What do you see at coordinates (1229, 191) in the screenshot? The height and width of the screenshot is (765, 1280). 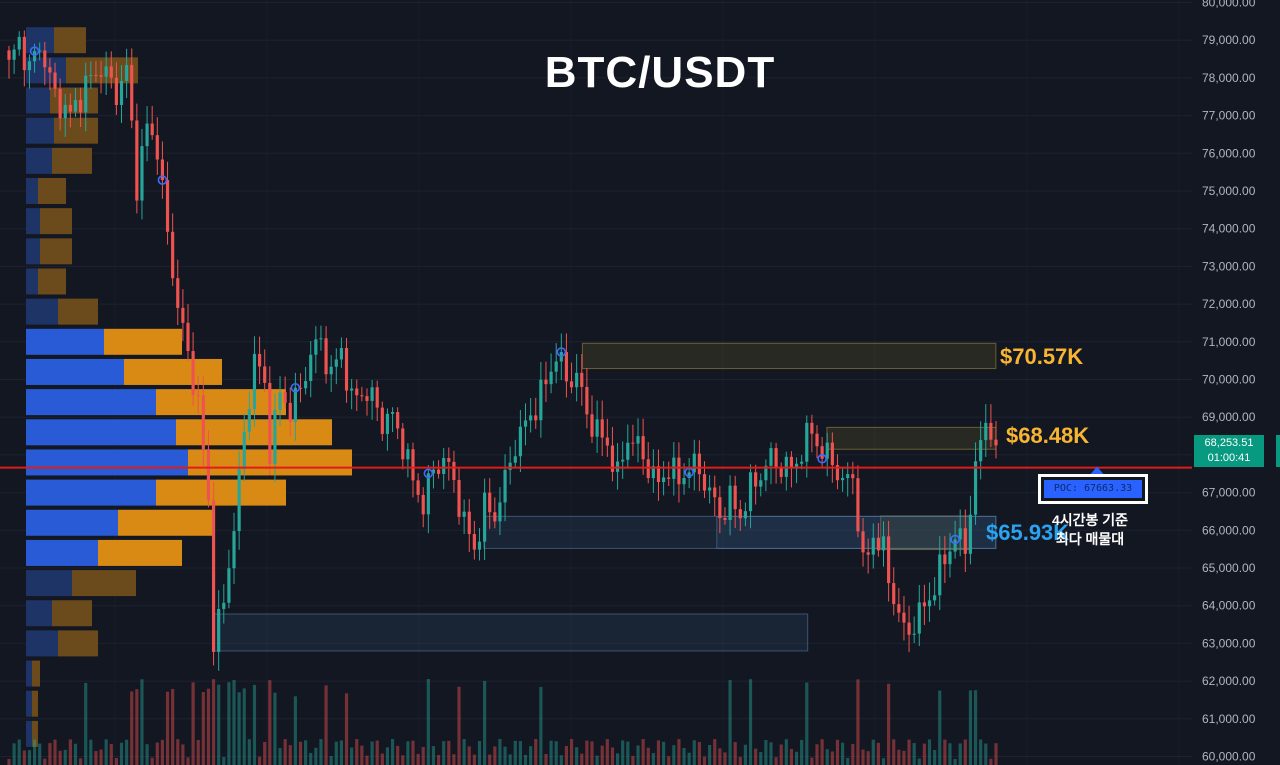 I see `y-tick-label: 75,000.00` at bounding box center [1229, 191].